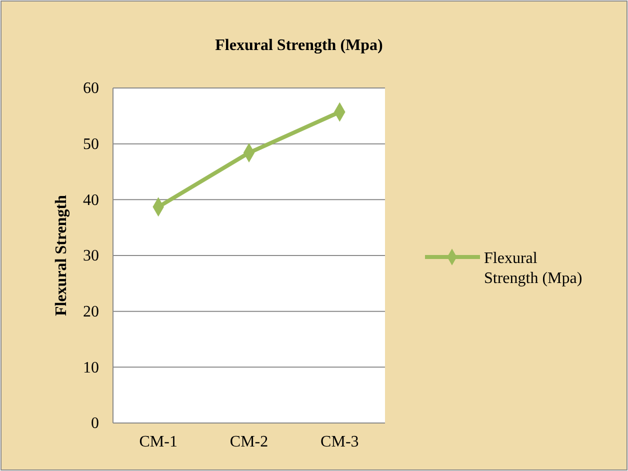  Describe the element at coordinates (95, 423) in the screenshot. I see `y-tick-label: 0` at that location.